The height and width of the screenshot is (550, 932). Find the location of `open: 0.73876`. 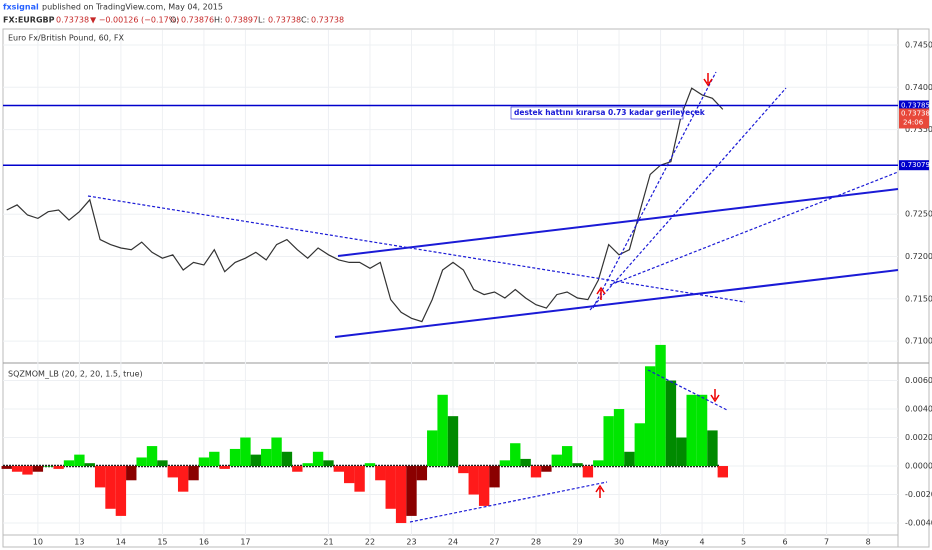

open: 0.73876 is located at coordinates (197, 20).